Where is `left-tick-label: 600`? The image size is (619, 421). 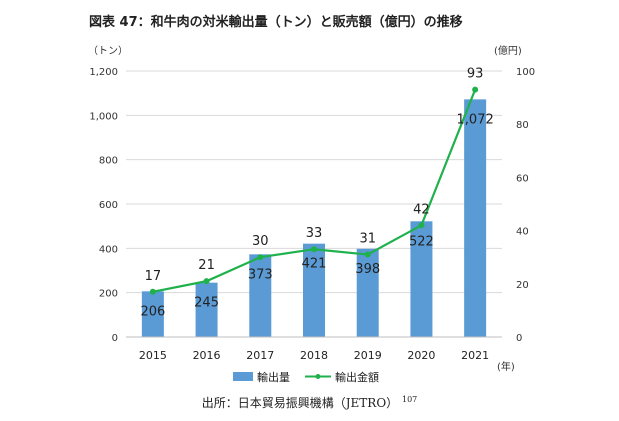
left-tick-label: 600 is located at coordinates (108, 205).